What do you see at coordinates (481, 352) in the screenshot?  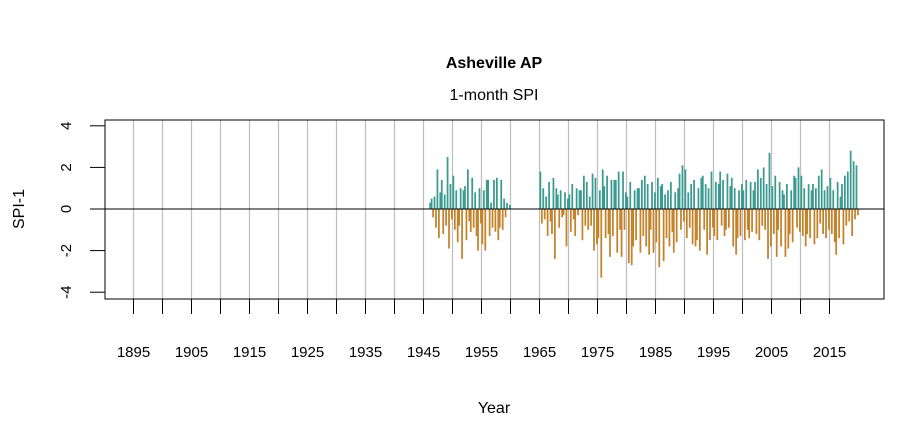 I see `x-tick-label: 1955` at bounding box center [481, 352].